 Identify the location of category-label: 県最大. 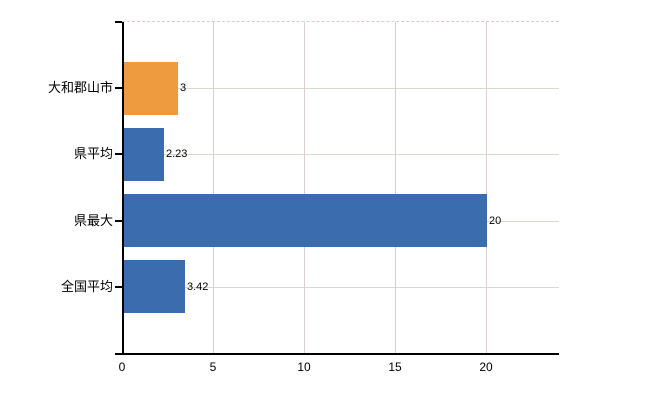
(93, 220).